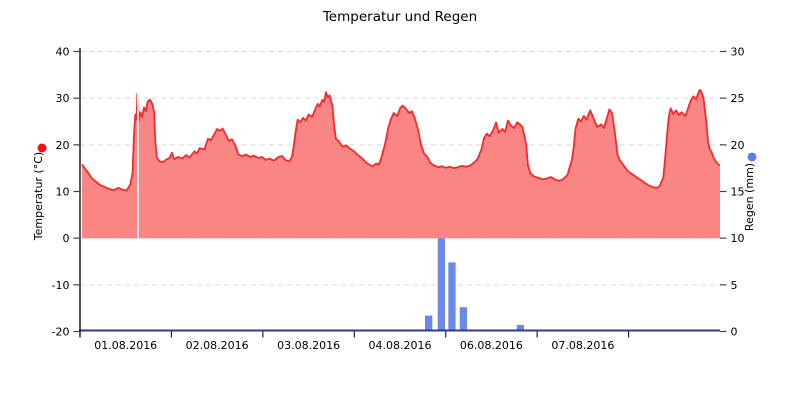 The width and height of the screenshot is (800, 400). Describe the element at coordinates (138, 165) in the screenshot. I see `data-gap-line` at that location.